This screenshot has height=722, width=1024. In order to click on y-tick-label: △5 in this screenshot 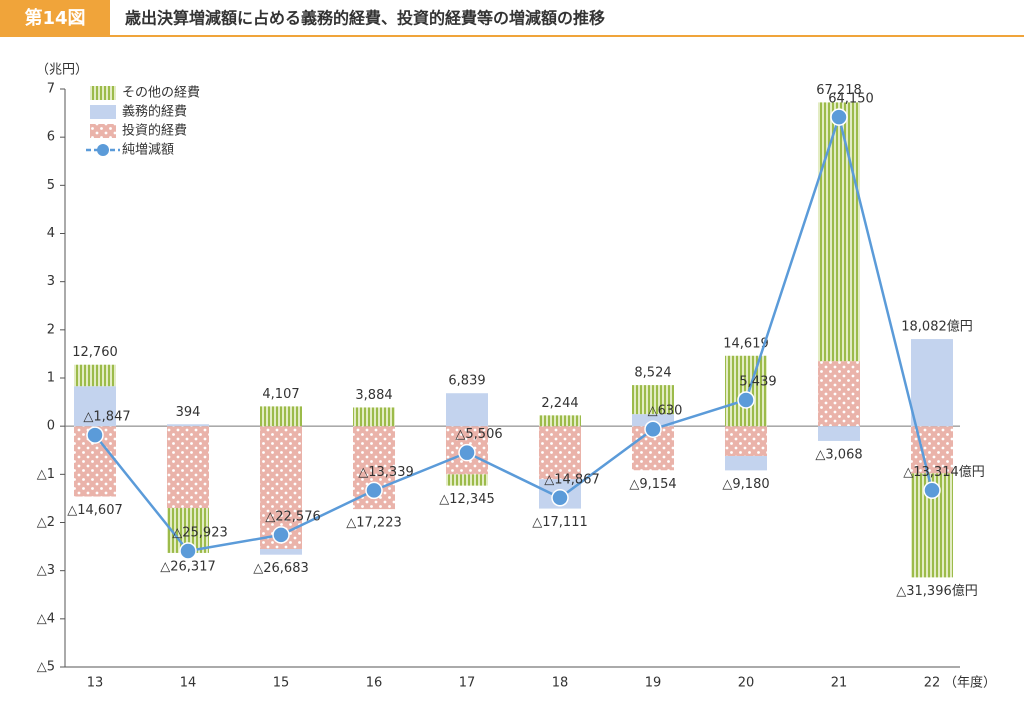, I will do `click(46, 667)`.